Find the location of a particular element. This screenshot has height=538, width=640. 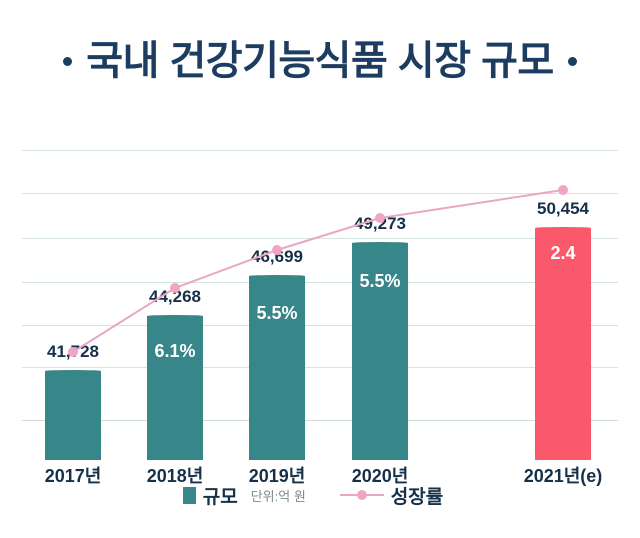

x-axis-label-2017년: 2017년 is located at coordinates (73, 476).